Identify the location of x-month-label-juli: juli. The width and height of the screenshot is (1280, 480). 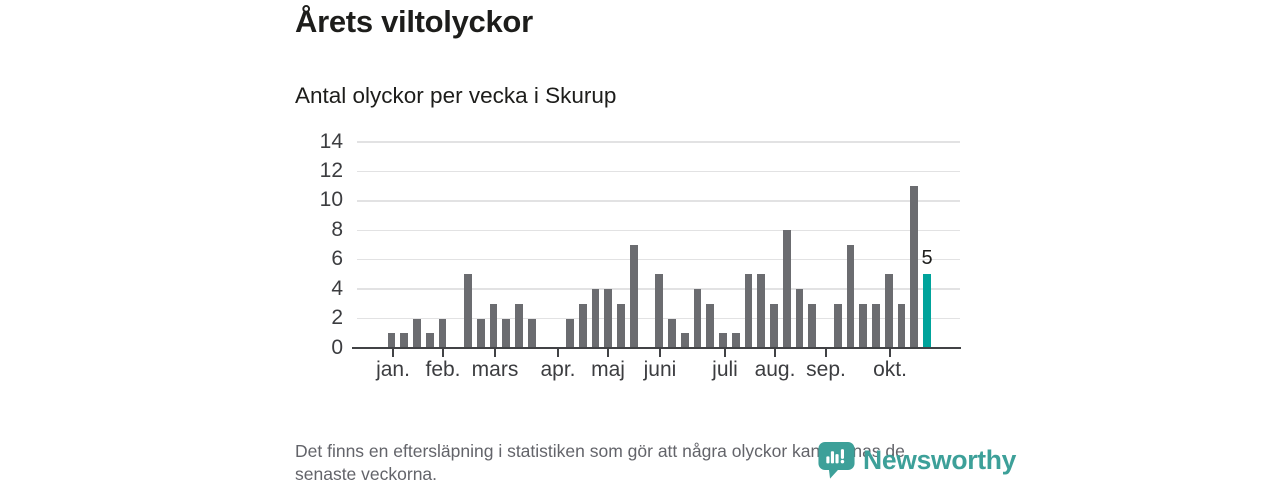
(725, 369).